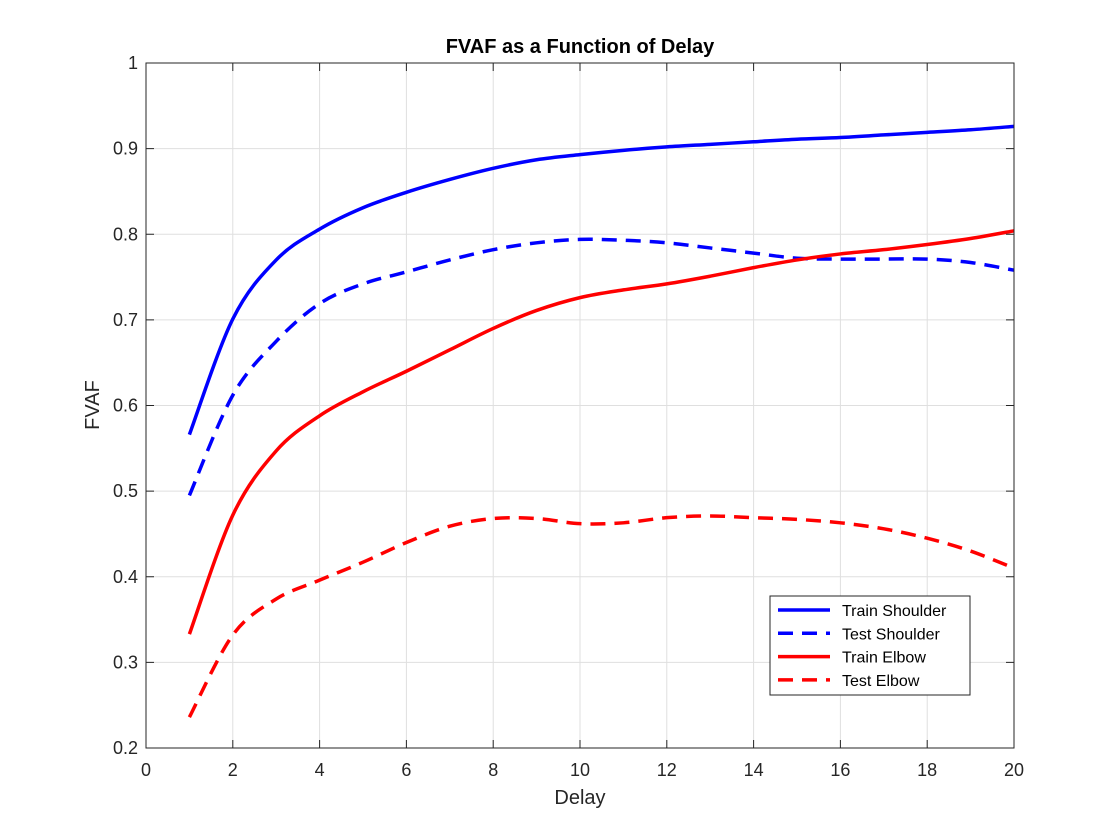 This screenshot has width=1120, height=840. What do you see at coordinates (93, 405) in the screenshot?
I see `y-axis-label: FVAF` at bounding box center [93, 405].